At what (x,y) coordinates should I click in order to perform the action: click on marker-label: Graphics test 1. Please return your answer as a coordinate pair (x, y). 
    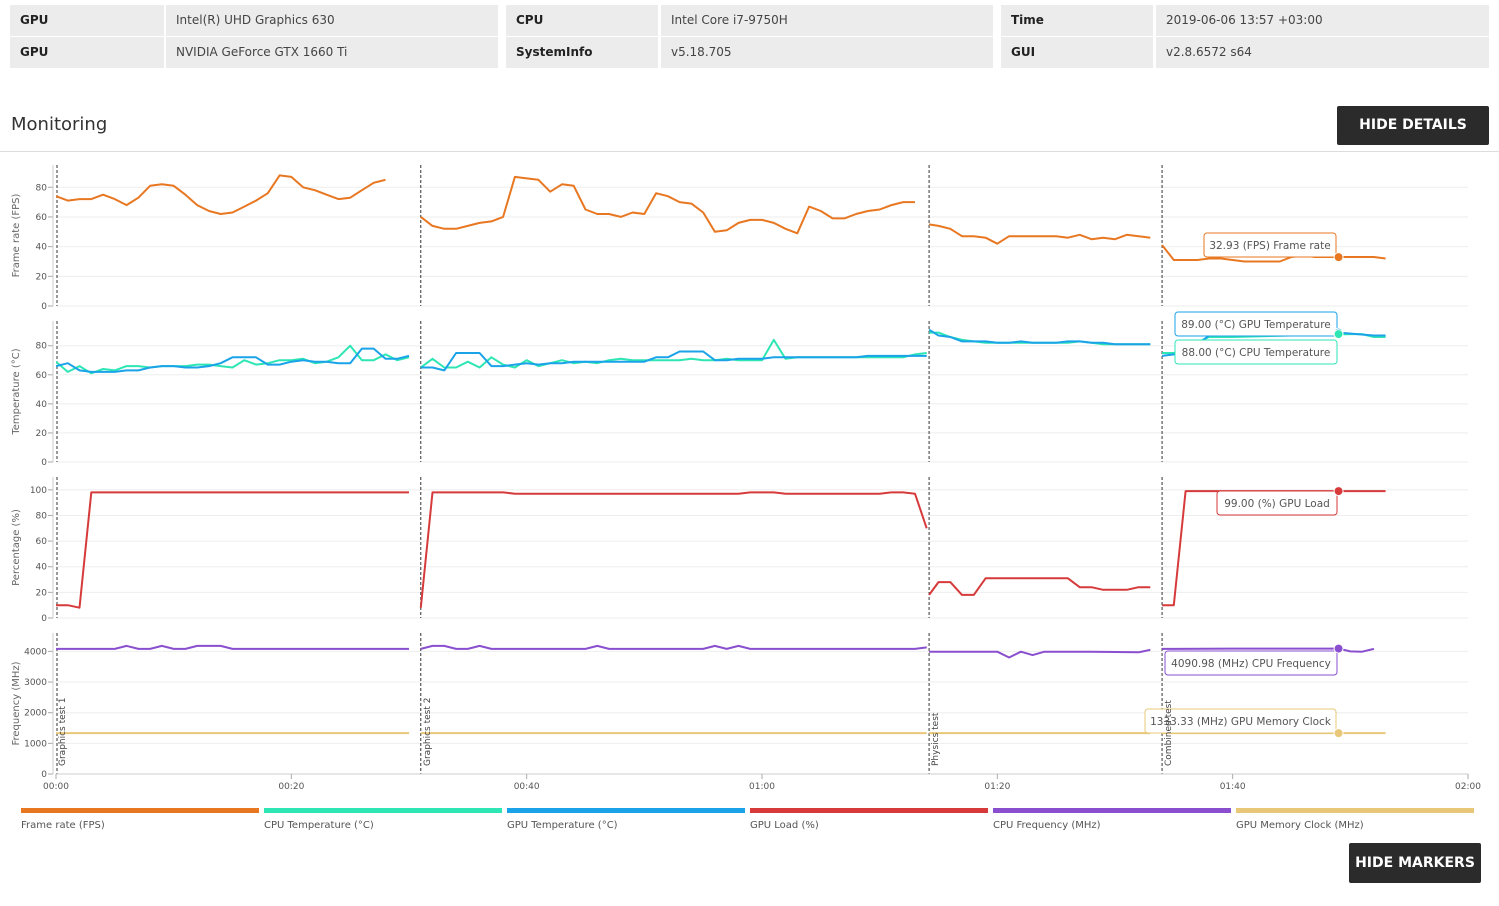
    Looking at the image, I should click on (63, 732).